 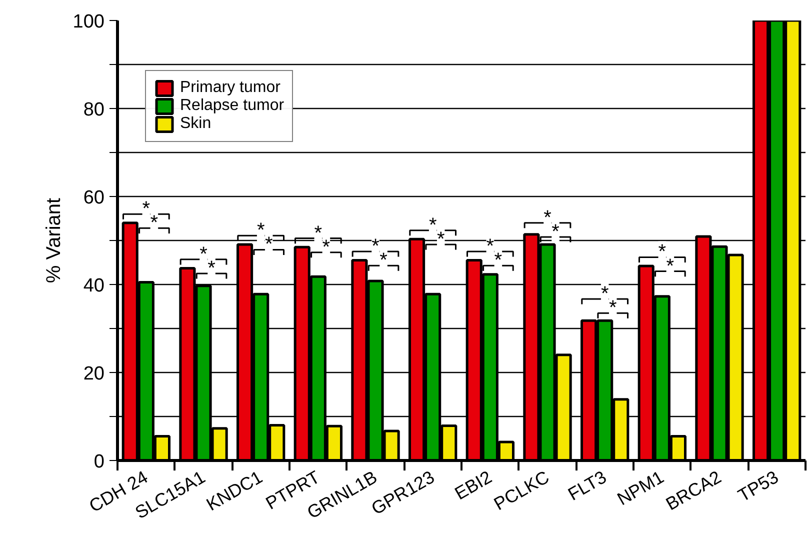 What do you see at coordinates (99, 462) in the screenshot?
I see `y-tick-label: 0` at bounding box center [99, 462].